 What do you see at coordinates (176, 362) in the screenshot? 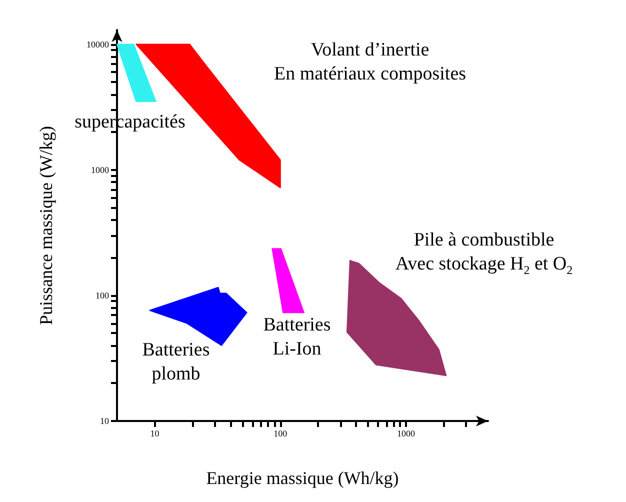
I see `series-label: Batteries plomb` at bounding box center [176, 362].